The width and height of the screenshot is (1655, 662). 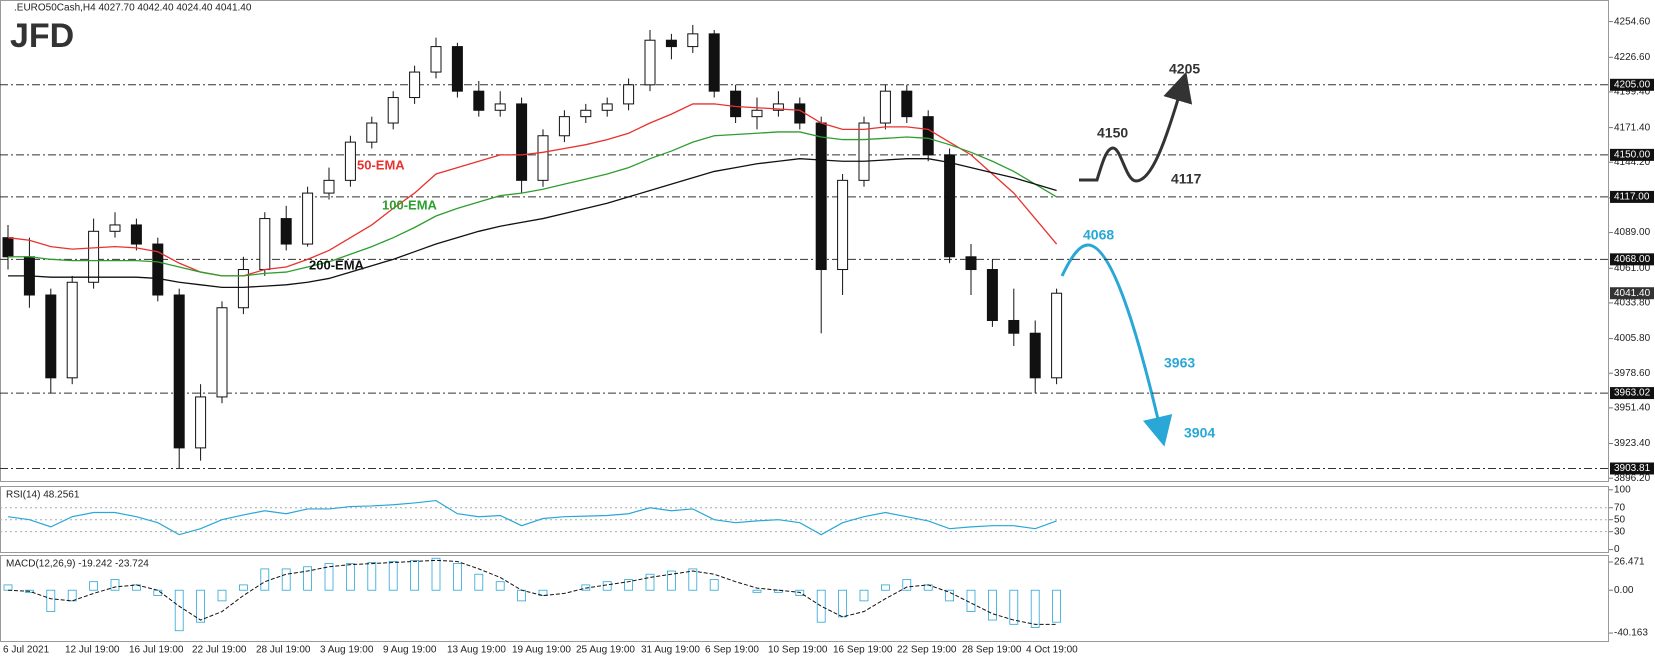 What do you see at coordinates (156, 650) in the screenshot?
I see `x-tick-label: 16 Jul 19:00` at bounding box center [156, 650].